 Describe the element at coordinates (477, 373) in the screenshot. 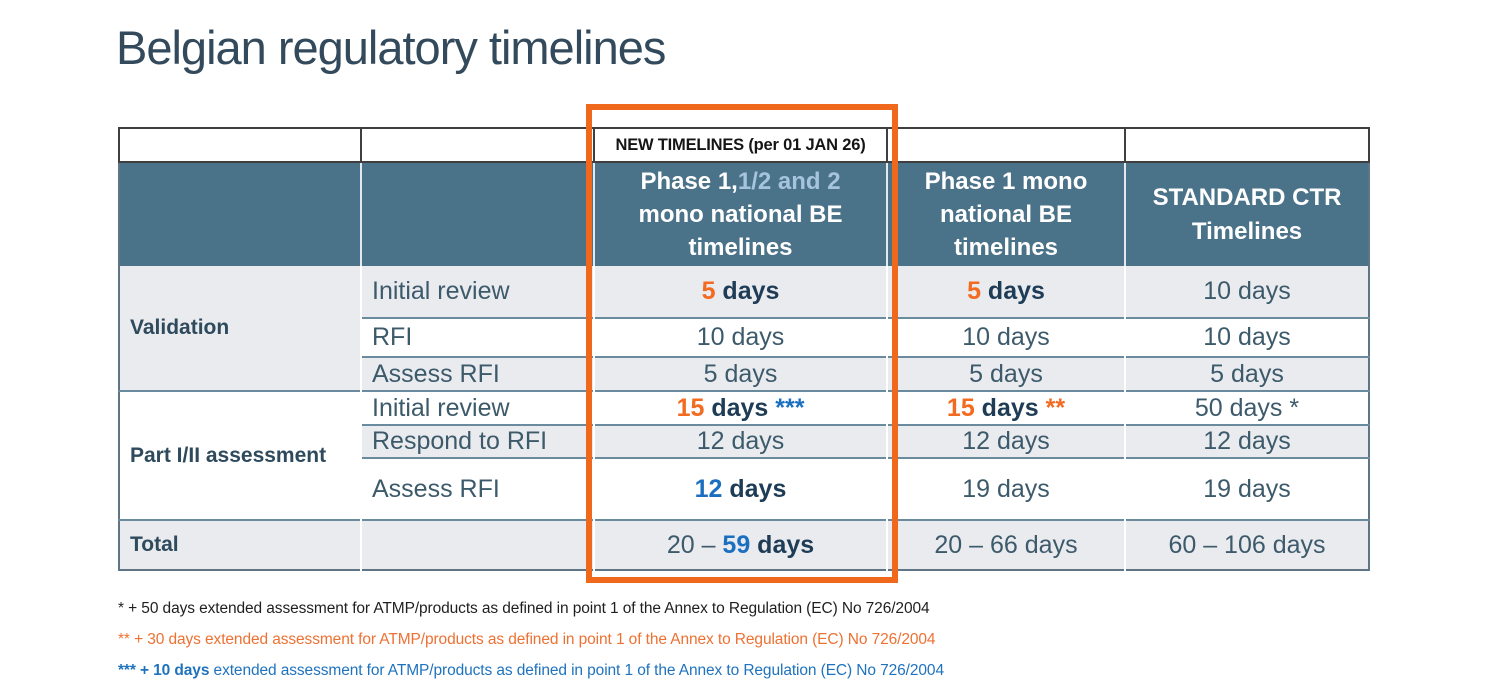

I see `task-validation-assess-rfi: Assess RFI` at that location.